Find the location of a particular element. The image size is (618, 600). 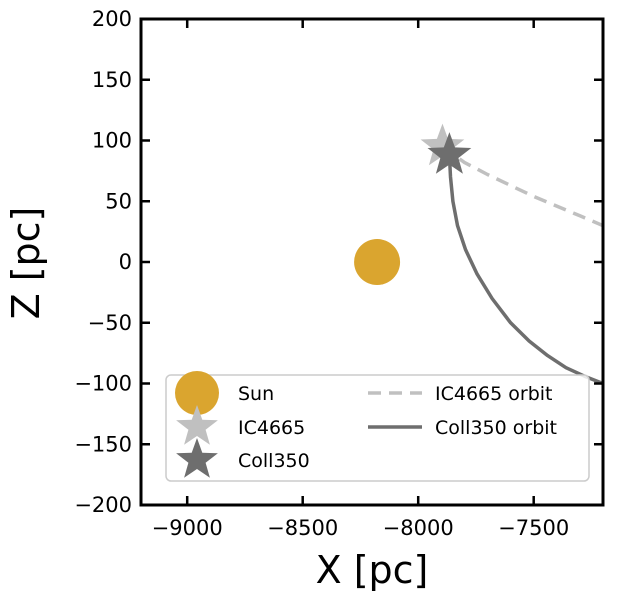

sun-marker is located at coordinates (377, 262).